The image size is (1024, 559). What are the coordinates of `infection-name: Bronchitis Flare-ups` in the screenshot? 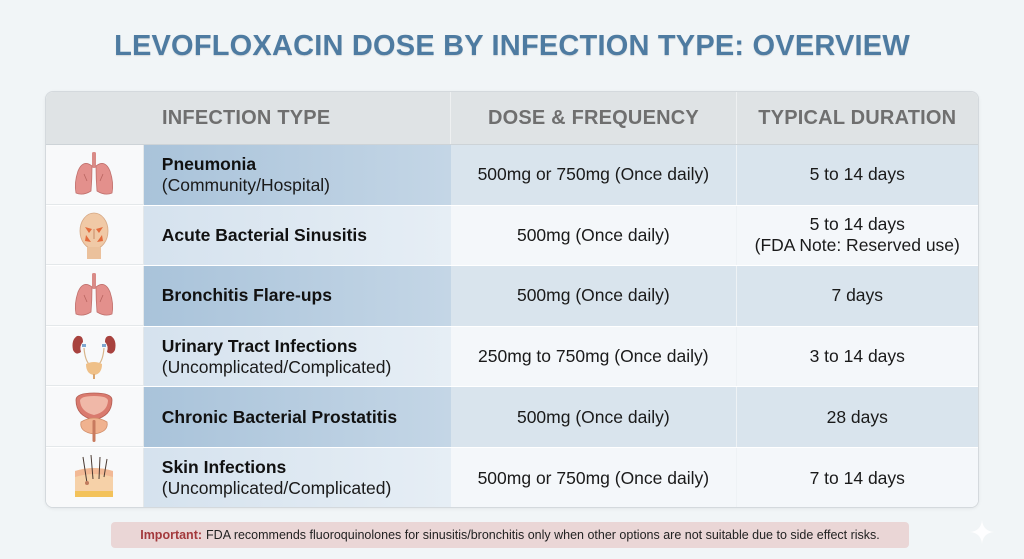 It's located at (246, 295).